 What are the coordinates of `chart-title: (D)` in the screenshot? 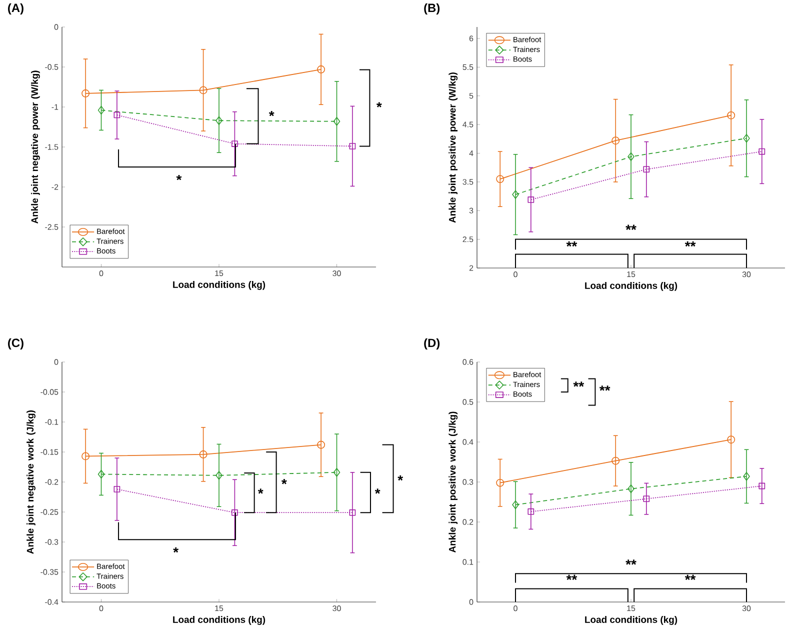 It's located at (432, 344).